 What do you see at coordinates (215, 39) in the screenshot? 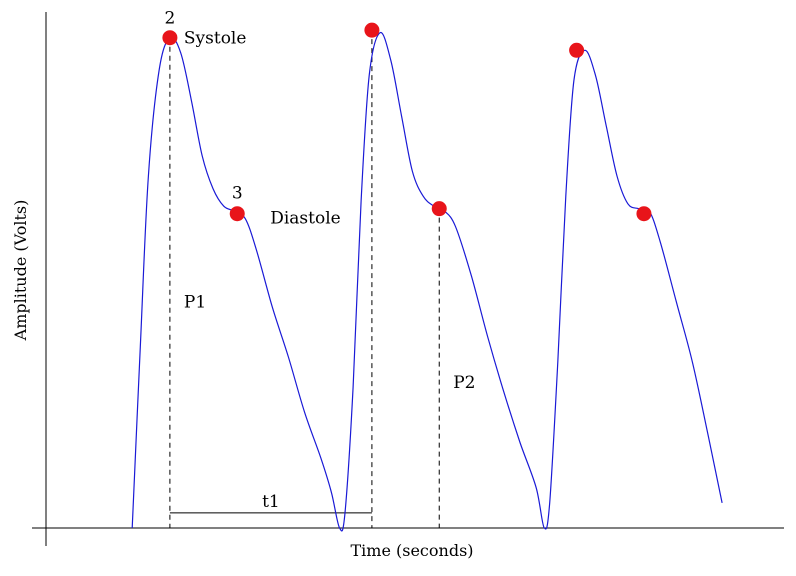
I see `annotation-systole-1: Systole` at bounding box center [215, 39].